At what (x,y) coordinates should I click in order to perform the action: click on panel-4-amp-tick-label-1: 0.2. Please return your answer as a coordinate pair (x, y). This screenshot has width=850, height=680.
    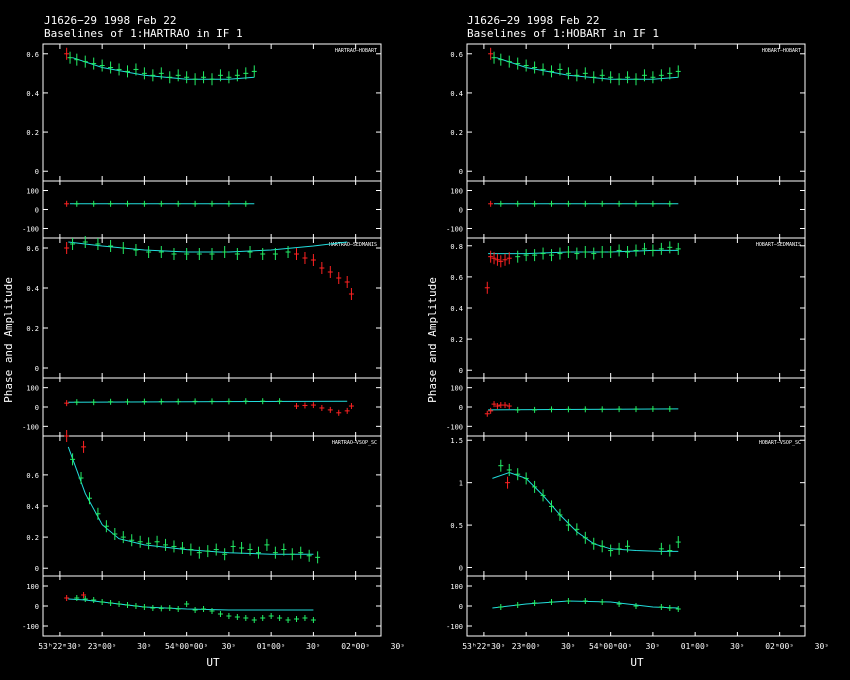
    Looking at the image, I should click on (456, 133).